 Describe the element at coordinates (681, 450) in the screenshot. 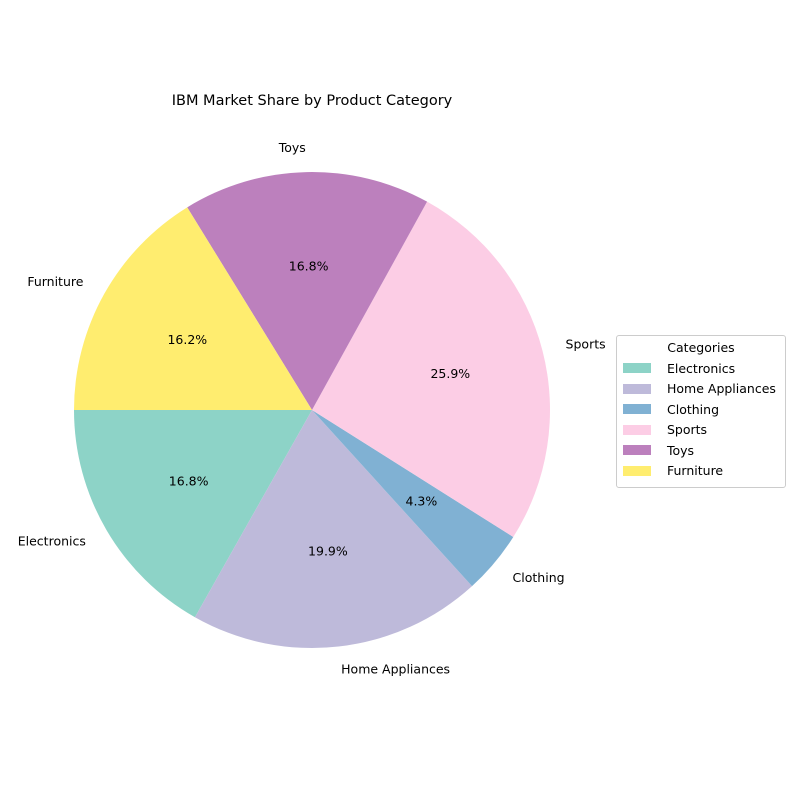

I see `legend-label: Toys` at that location.